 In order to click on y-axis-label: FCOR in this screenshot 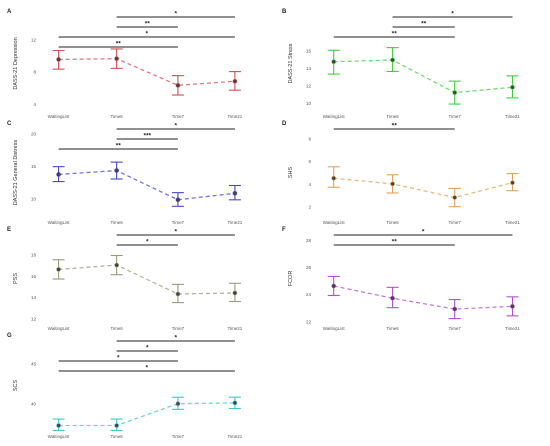, I will do `click(291, 279)`.